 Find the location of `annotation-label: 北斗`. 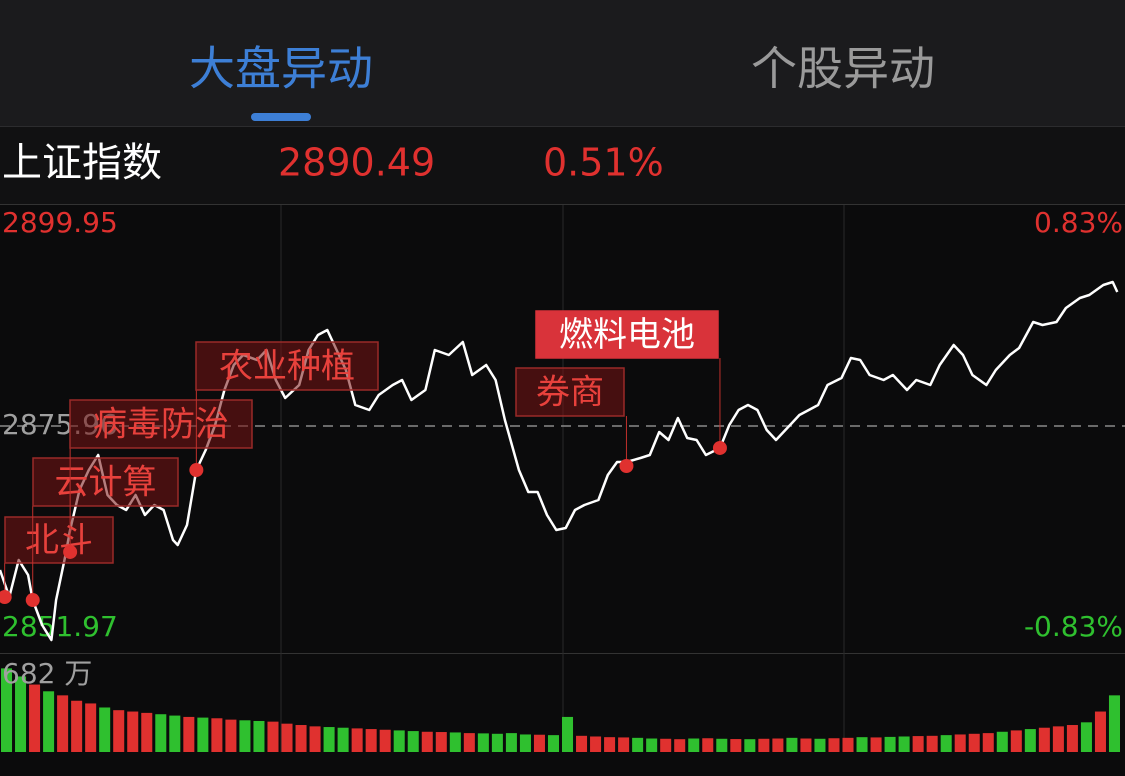

annotation-label: 北斗 is located at coordinates (59, 541).